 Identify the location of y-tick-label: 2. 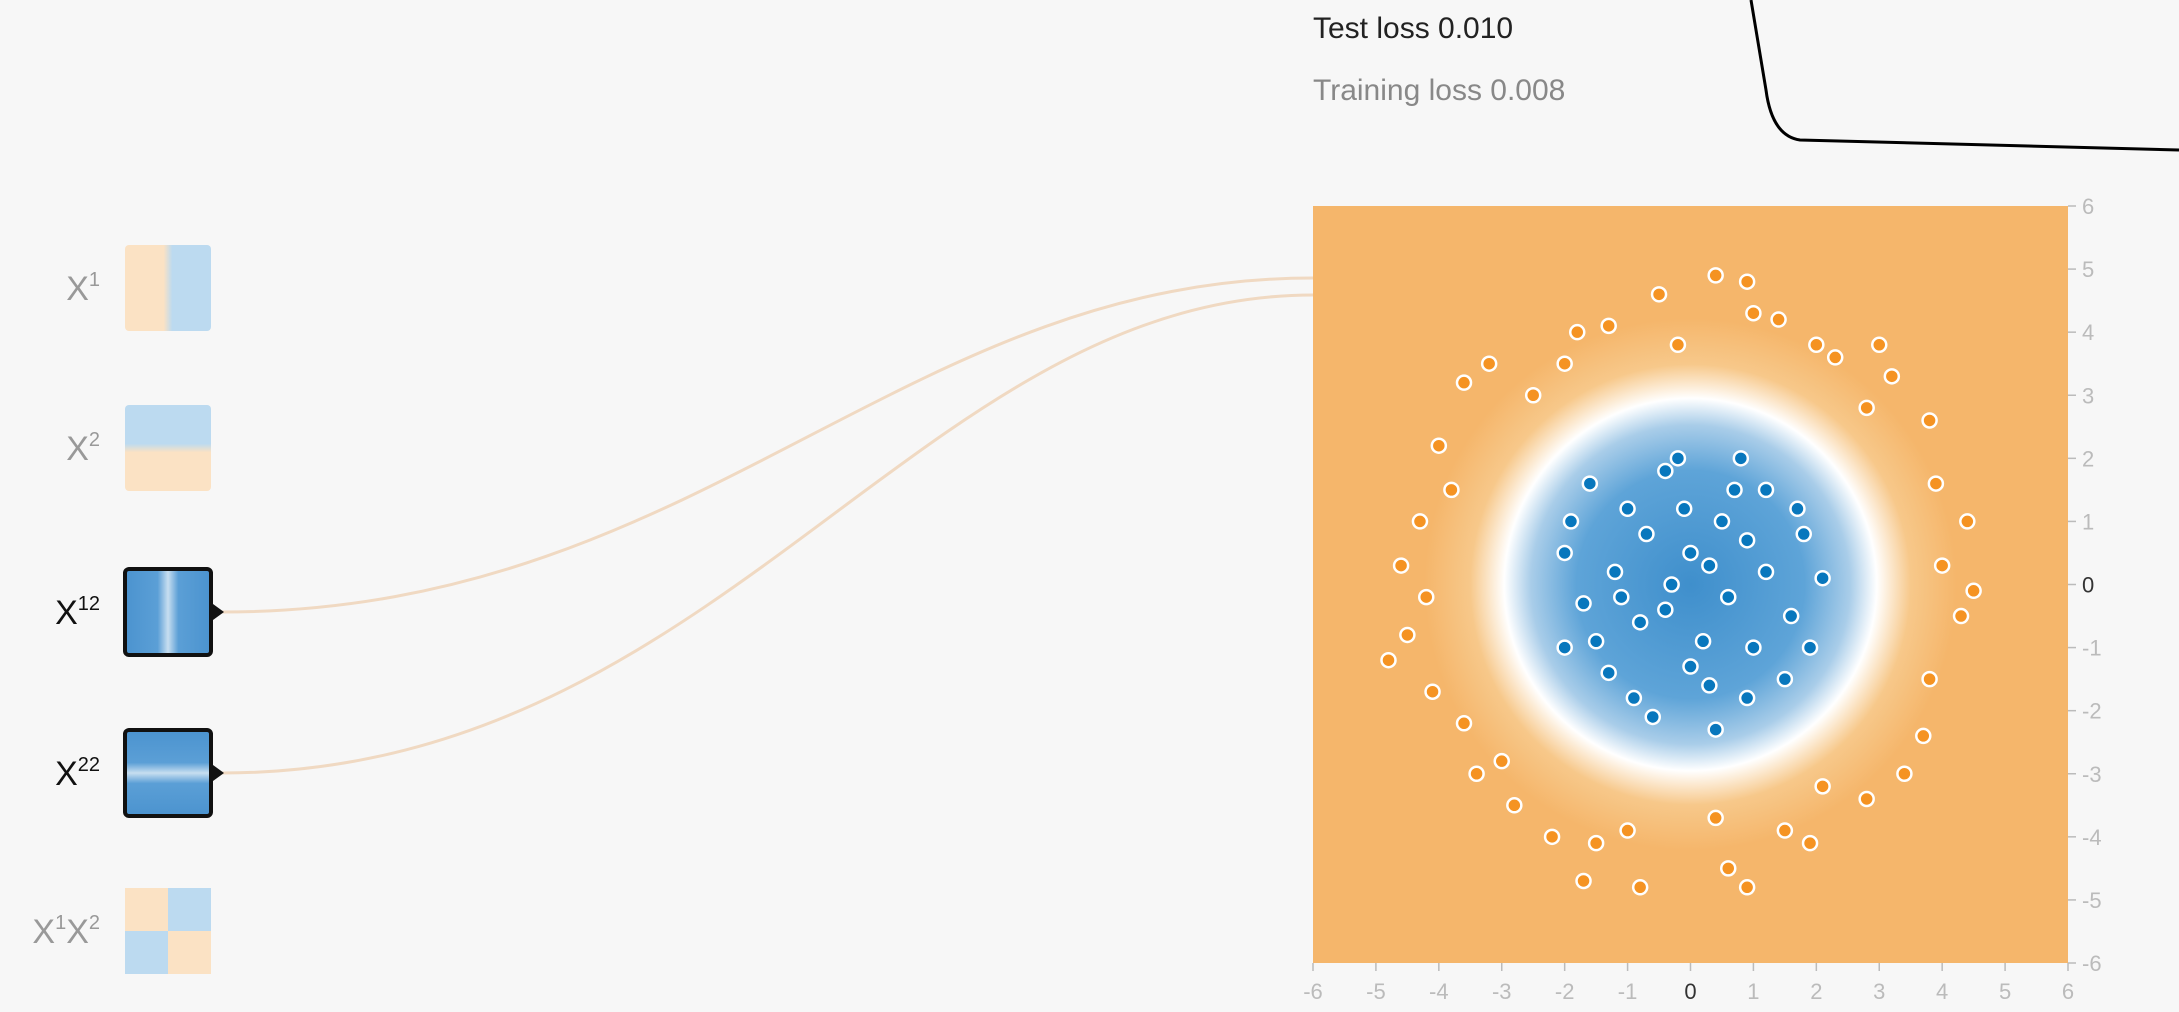
(2088, 458).